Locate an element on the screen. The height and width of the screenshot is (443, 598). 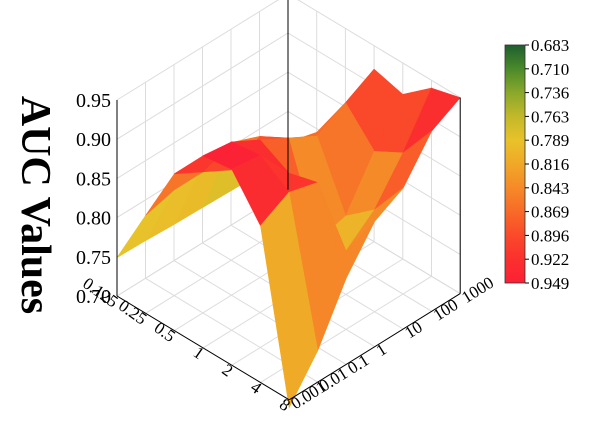
colorbar-label: 0.922 is located at coordinates (550, 259).